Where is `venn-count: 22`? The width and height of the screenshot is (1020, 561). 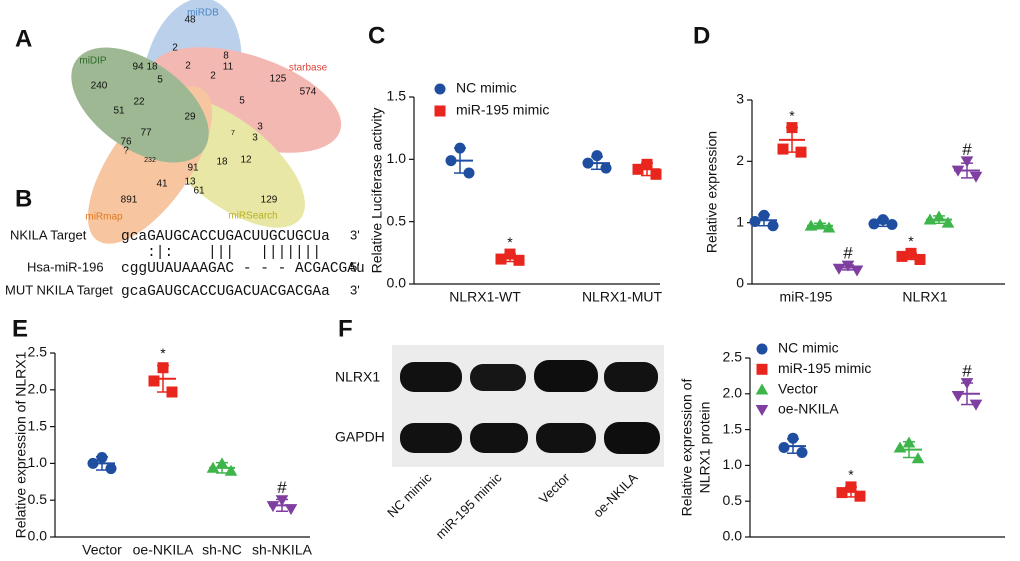 venn-count: 22 is located at coordinates (139, 102).